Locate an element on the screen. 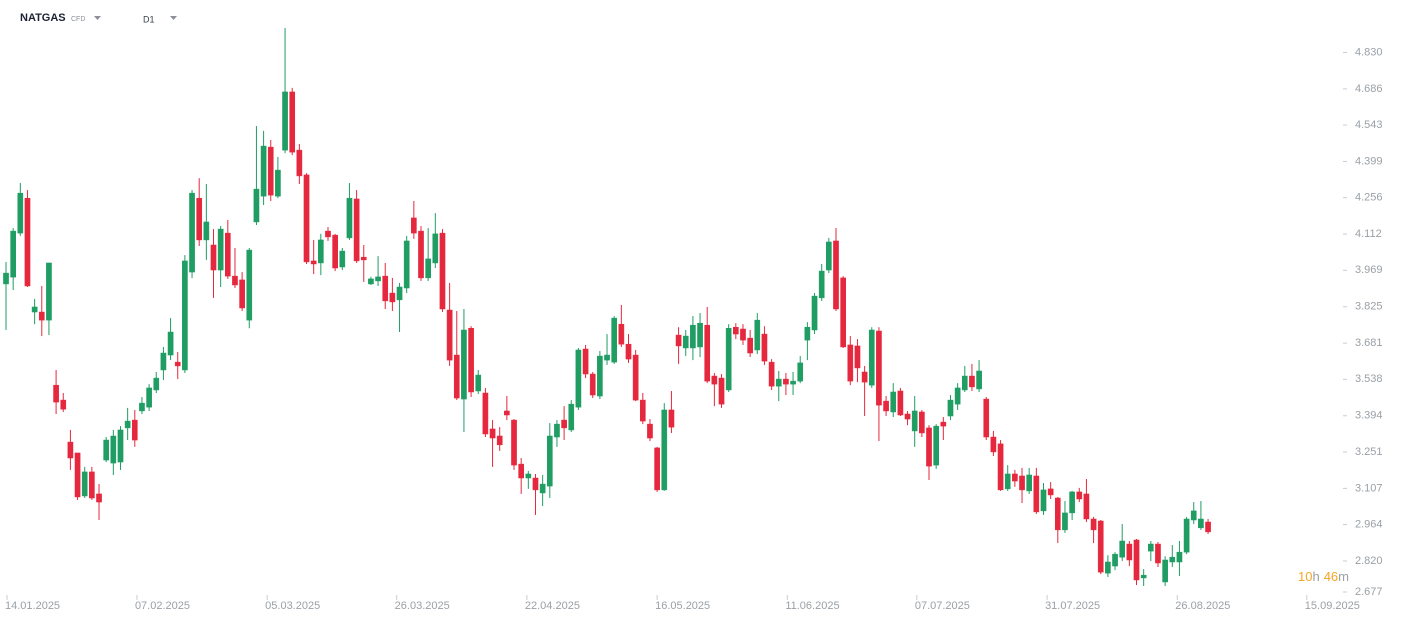 The height and width of the screenshot is (623, 1426). y-tick-label: 4.256 is located at coordinates (1369, 198).